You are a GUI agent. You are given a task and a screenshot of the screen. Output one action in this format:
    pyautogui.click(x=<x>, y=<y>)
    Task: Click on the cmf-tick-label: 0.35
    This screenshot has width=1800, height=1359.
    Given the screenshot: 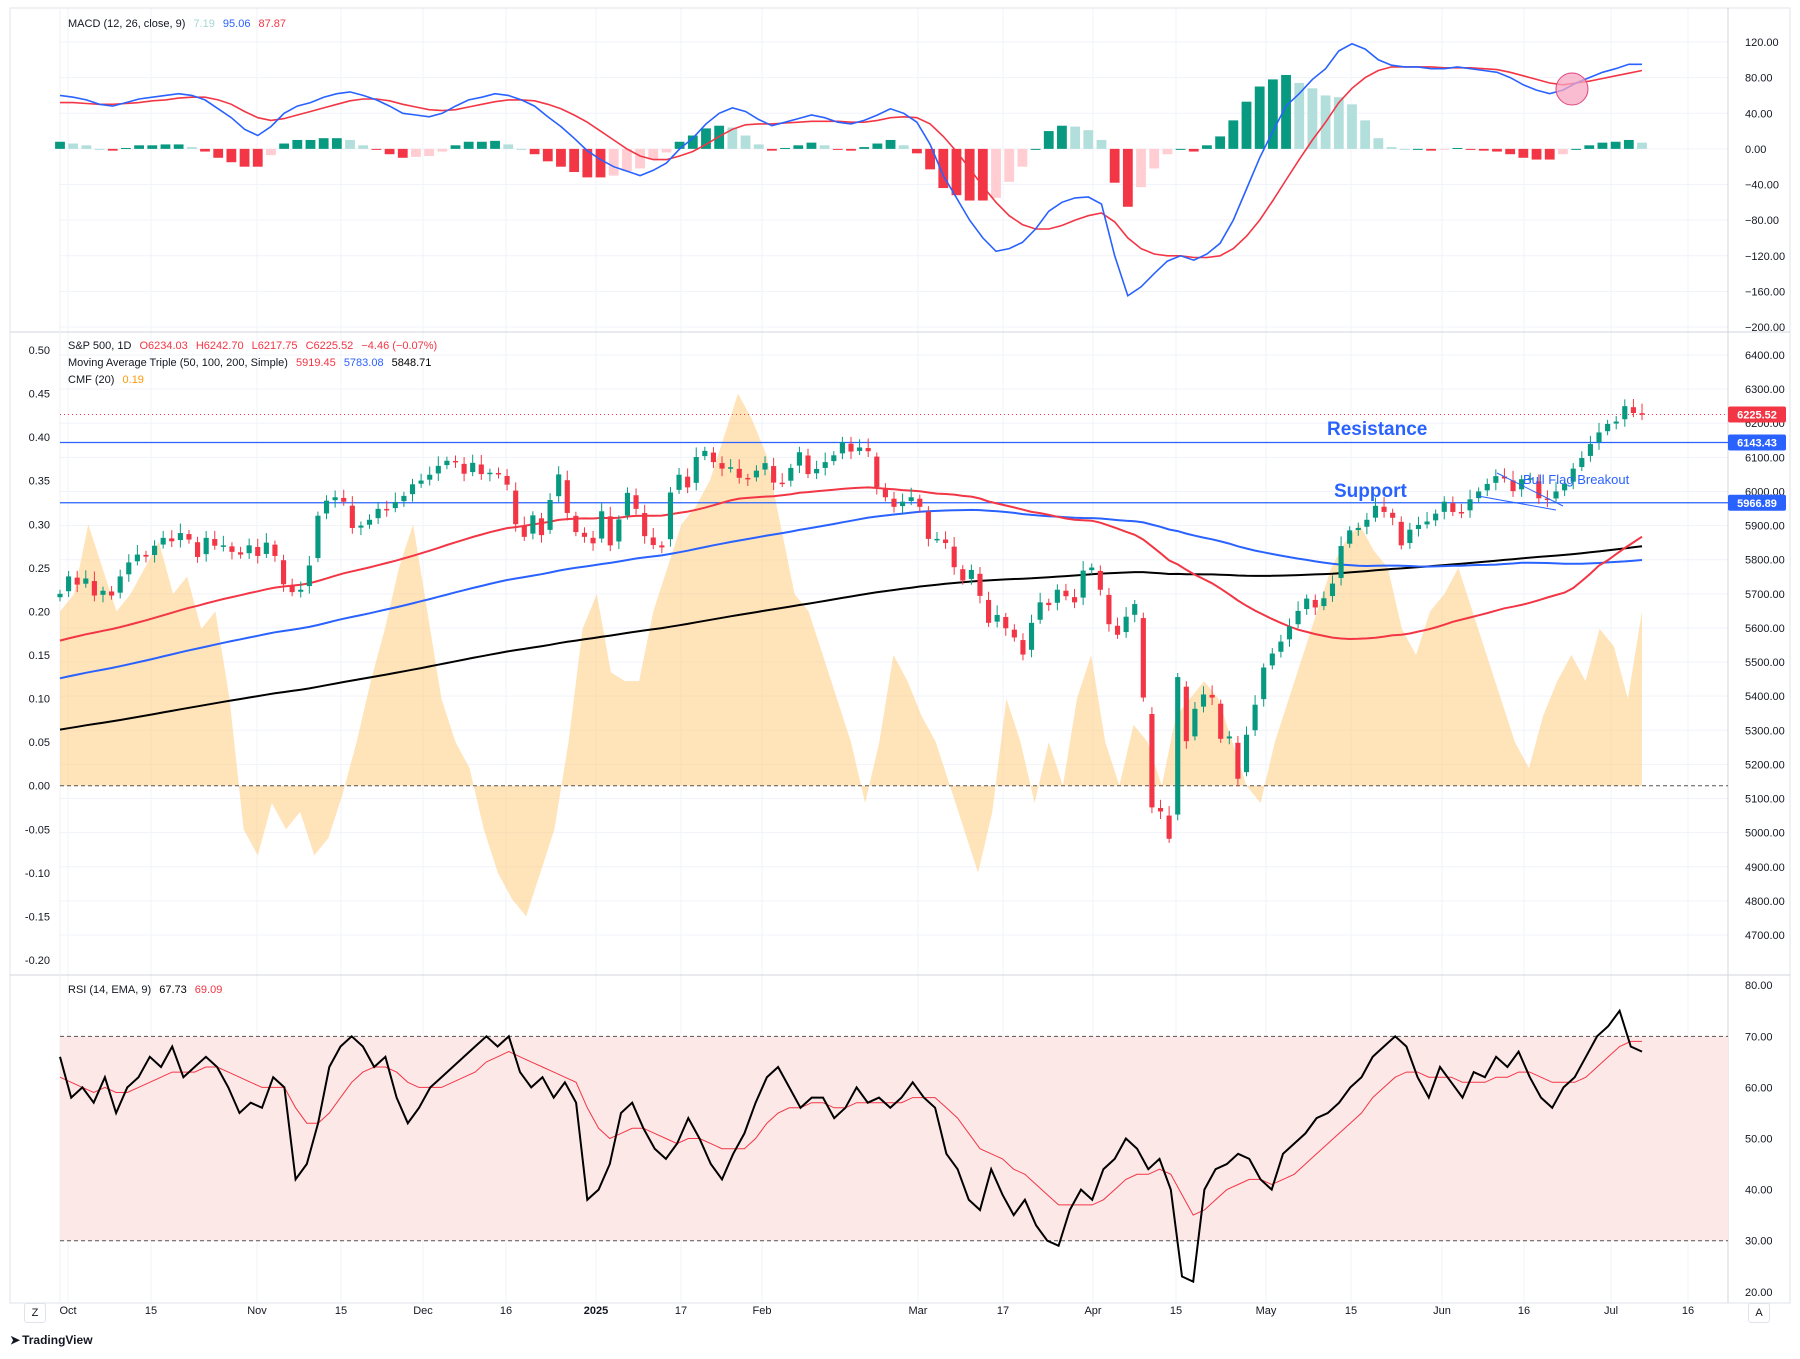 What is the action you would take?
    pyautogui.click(x=39, y=482)
    